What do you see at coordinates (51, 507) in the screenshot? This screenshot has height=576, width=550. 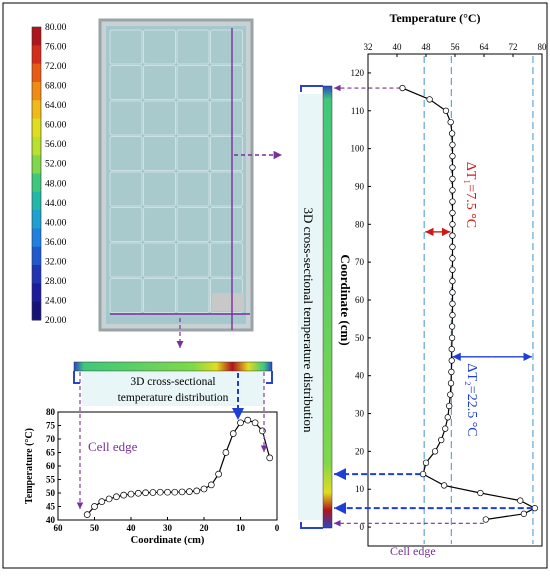 I see `y-tick-label: 45` at bounding box center [51, 507].